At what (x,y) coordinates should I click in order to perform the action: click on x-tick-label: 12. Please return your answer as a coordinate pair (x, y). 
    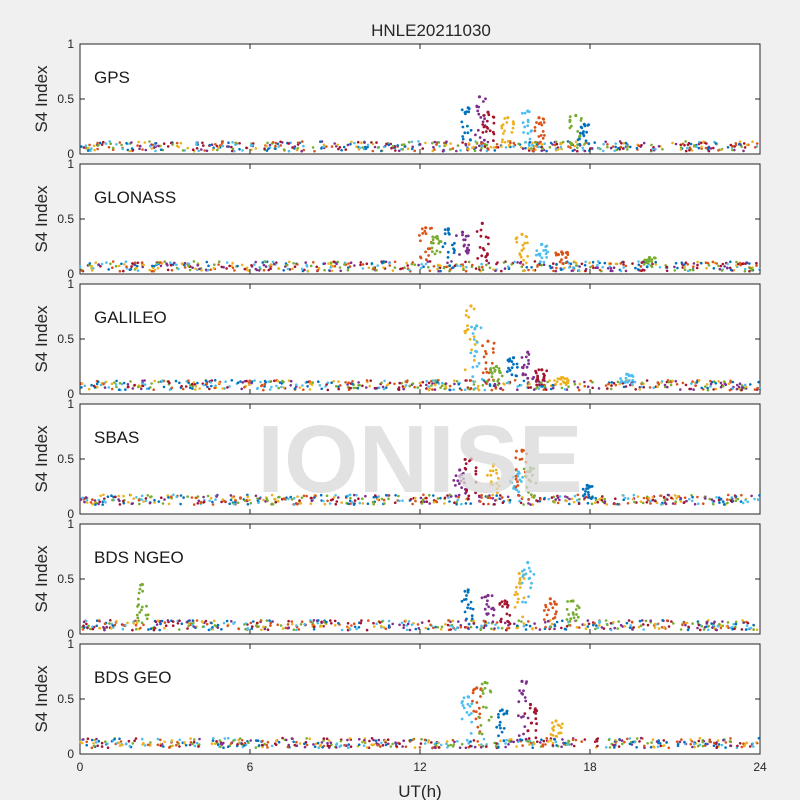
    Looking at the image, I should click on (420, 767).